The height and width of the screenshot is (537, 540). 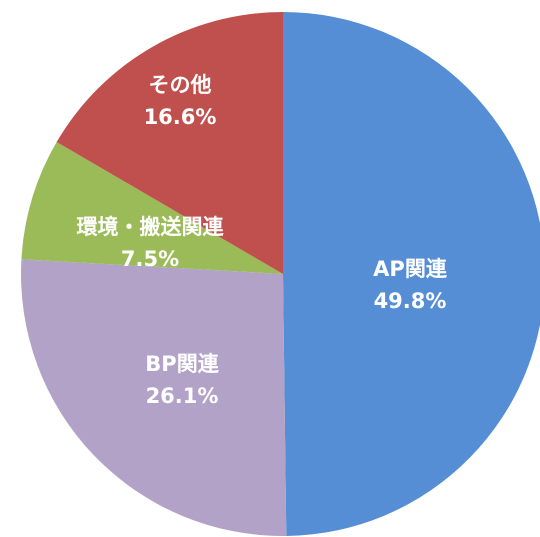 I want to click on slice-label: BP関連, so click(x=182, y=364).